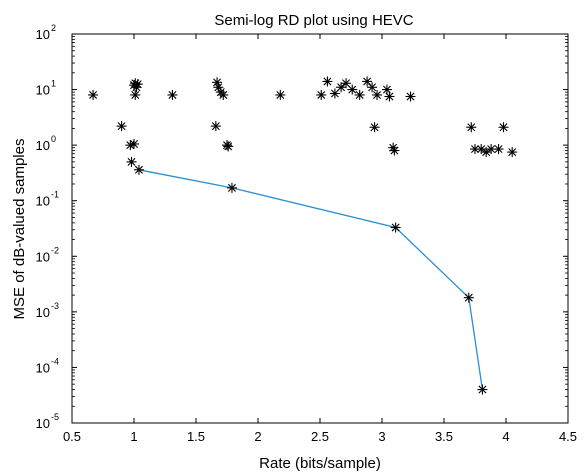 The height and width of the screenshot is (476, 587). What do you see at coordinates (55, 250) in the screenshot?
I see `y-tick-exponent: -2` at bounding box center [55, 250].